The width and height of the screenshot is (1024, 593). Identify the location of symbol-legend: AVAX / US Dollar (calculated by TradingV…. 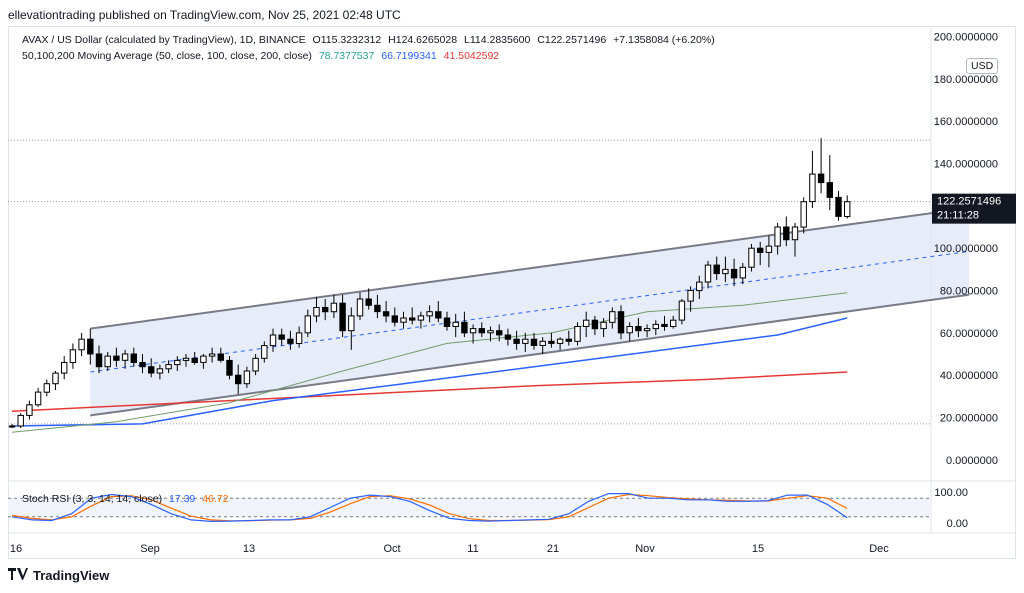
(368, 40).